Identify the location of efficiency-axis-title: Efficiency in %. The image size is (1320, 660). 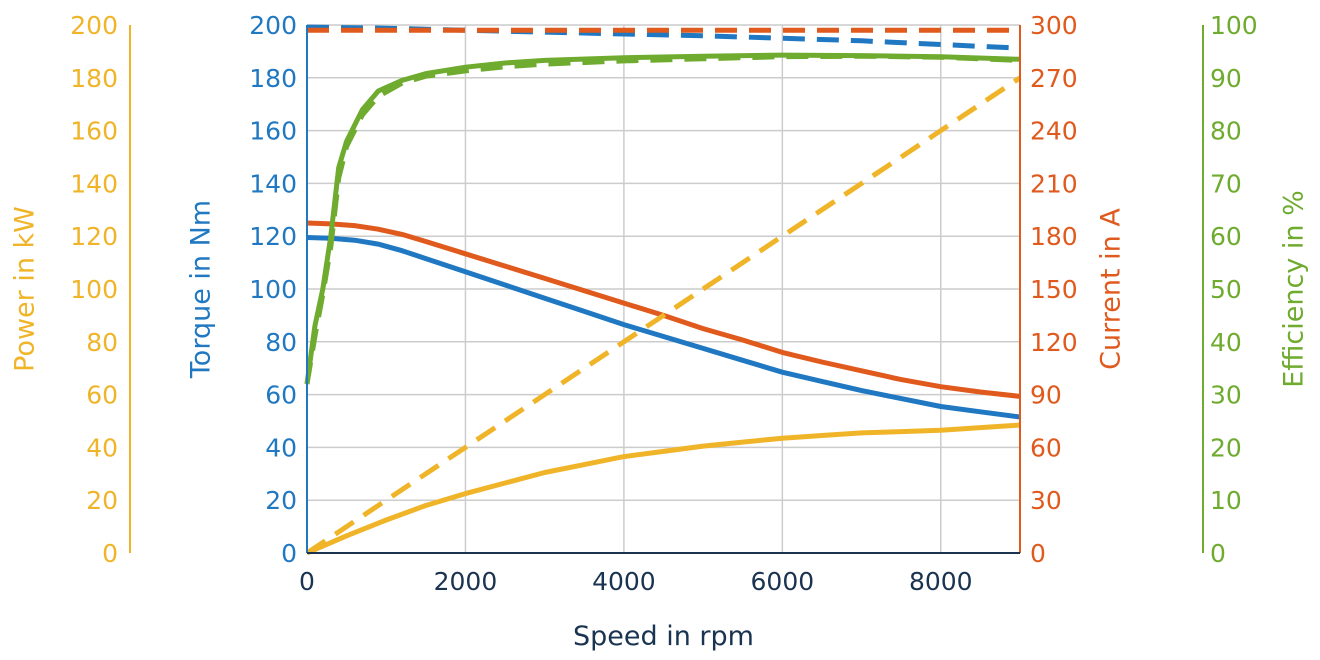
(1293, 289).